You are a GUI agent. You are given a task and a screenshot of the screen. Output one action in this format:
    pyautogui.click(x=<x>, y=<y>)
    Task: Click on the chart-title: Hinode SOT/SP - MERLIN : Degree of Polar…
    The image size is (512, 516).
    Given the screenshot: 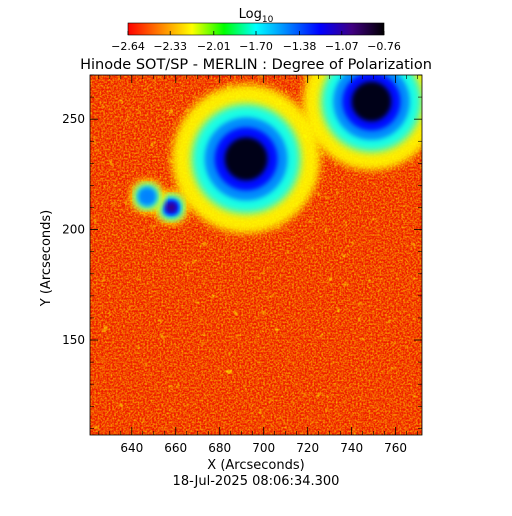 What is the action you would take?
    pyautogui.click(x=256, y=65)
    